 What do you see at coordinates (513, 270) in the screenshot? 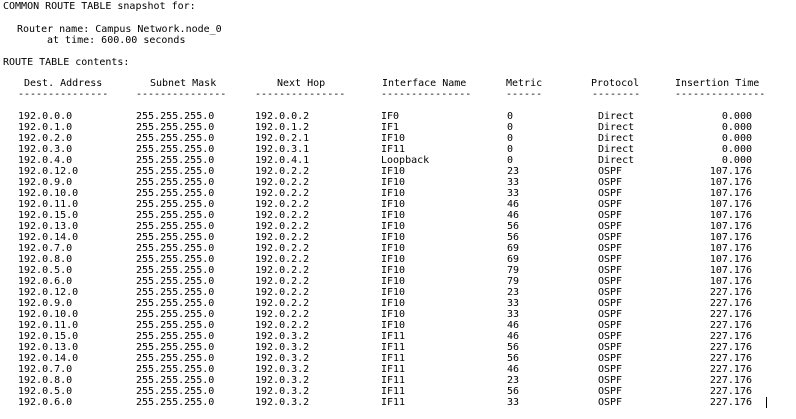
I see `cell-metric: 79` at bounding box center [513, 270].